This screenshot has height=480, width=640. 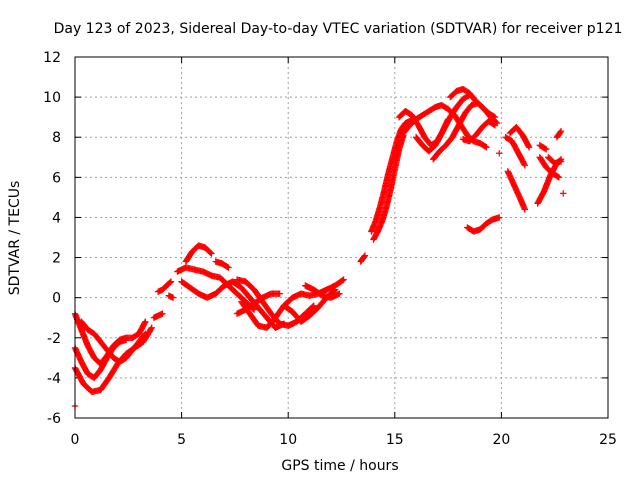 What do you see at coordinates (339, 466) in the screenshot?
I see `x-axis-label: GPS time / hours` at bounding box center [339, 466].